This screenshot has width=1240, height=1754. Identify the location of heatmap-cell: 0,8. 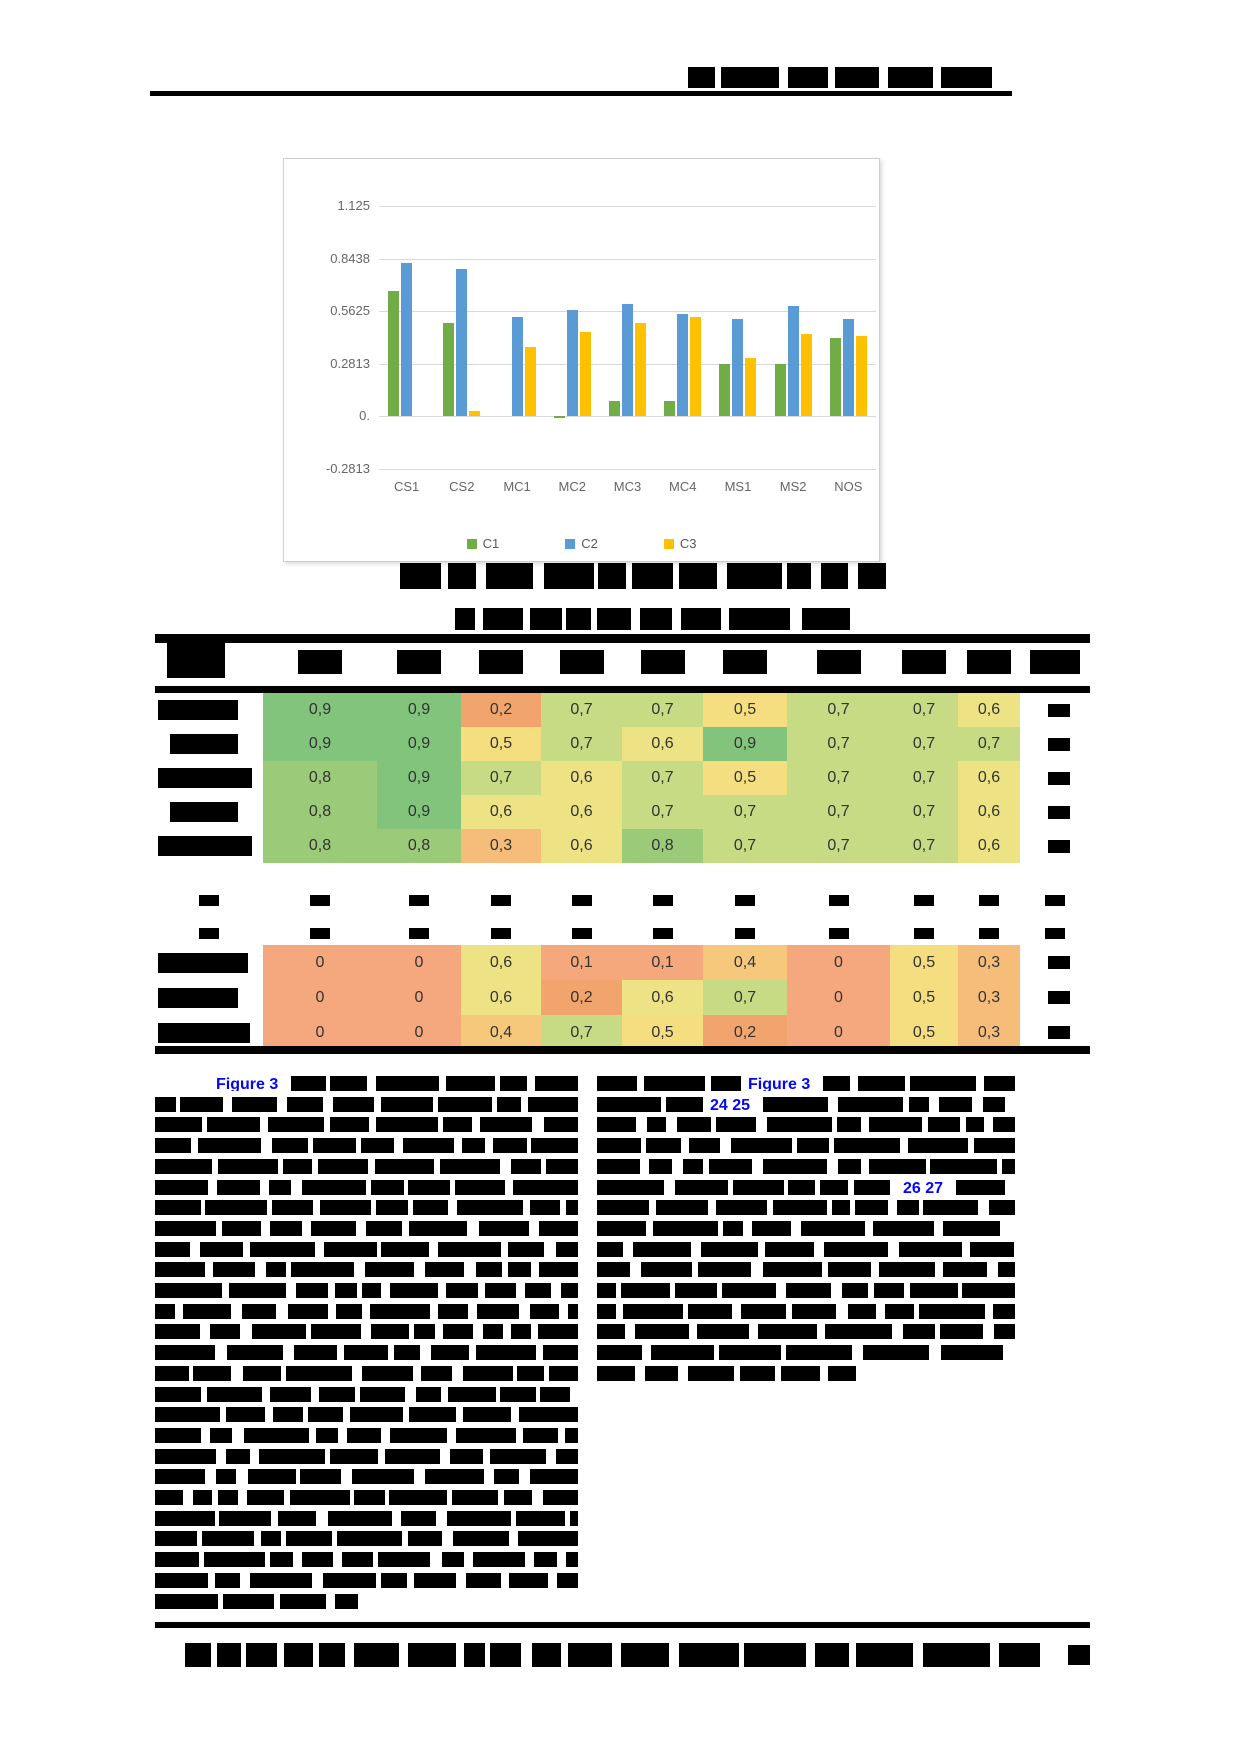
(320, 778).